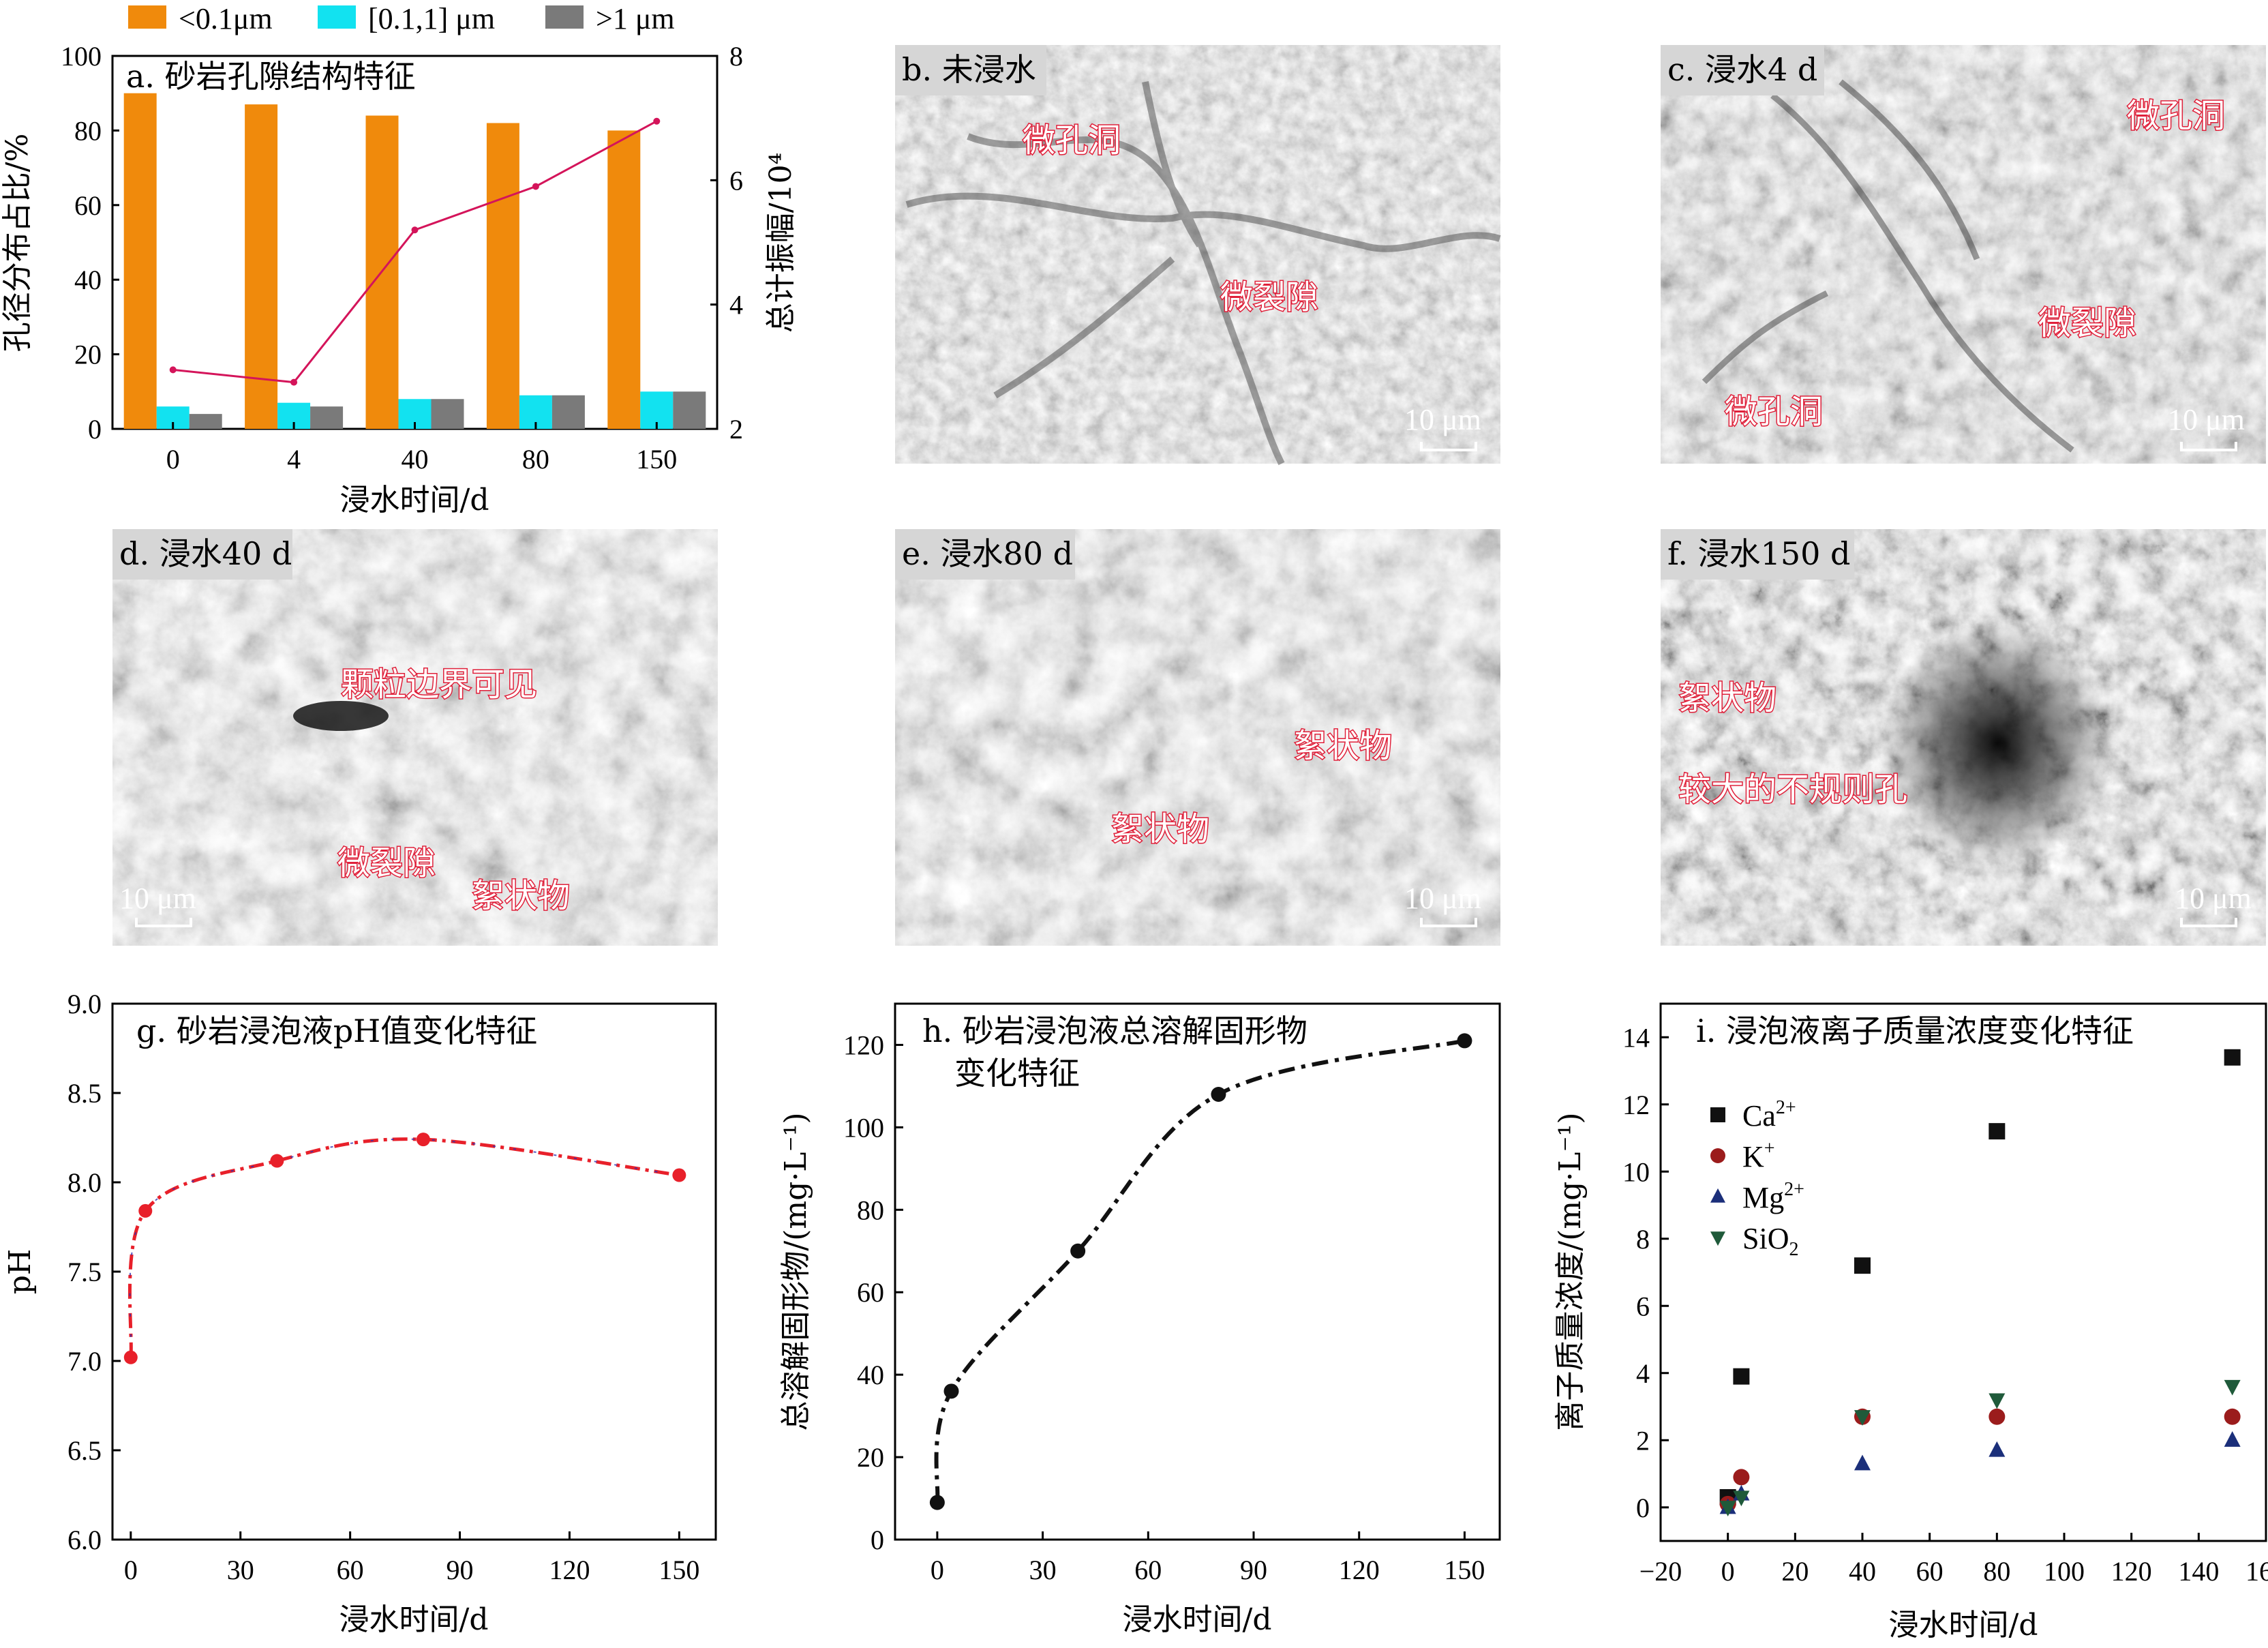 This screenshot has height=1648, width=2268. I want to click on scale-bar-c, so click(2208, 446).